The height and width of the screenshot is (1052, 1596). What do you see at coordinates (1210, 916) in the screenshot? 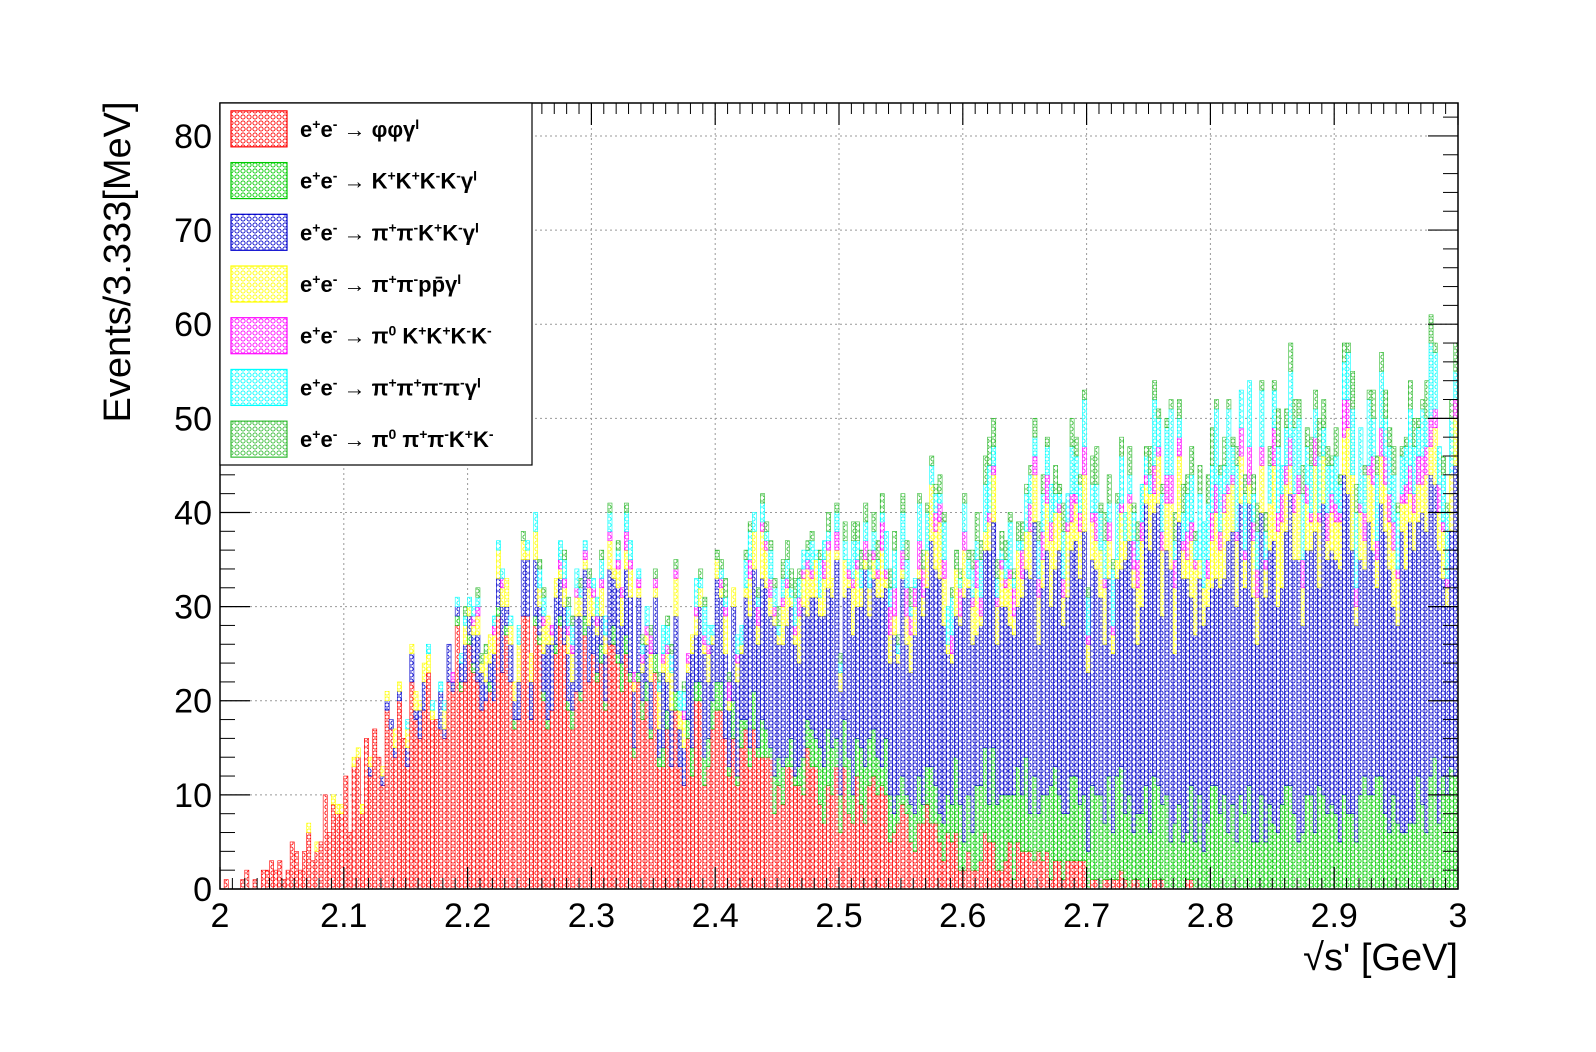
I see `x-tick-label: 2.8` at bounding box center [1210, 916].